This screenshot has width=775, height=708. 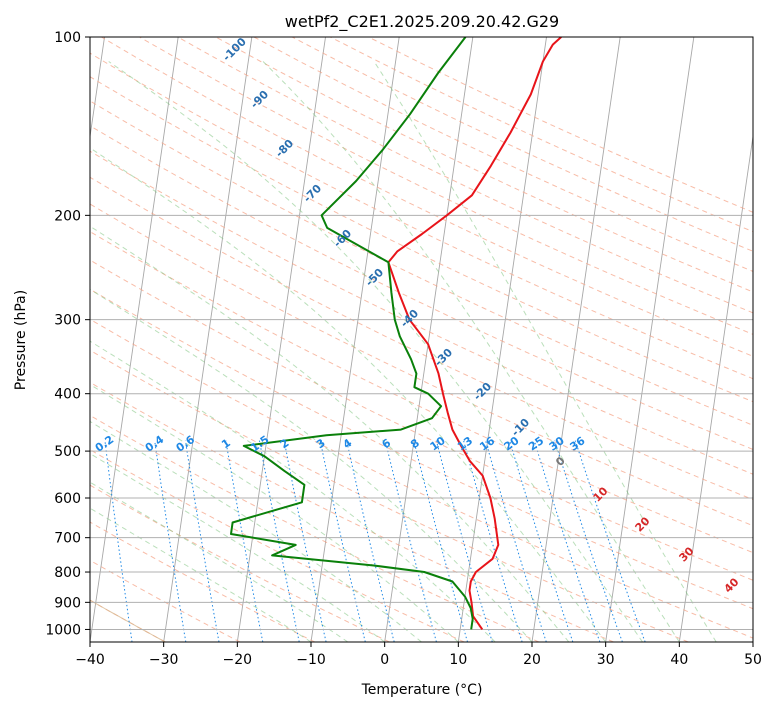 What do you see at coordinates (679, 660) in the screenshot?
I see `x-tick-label: 40` at bounding box center [679, 660].